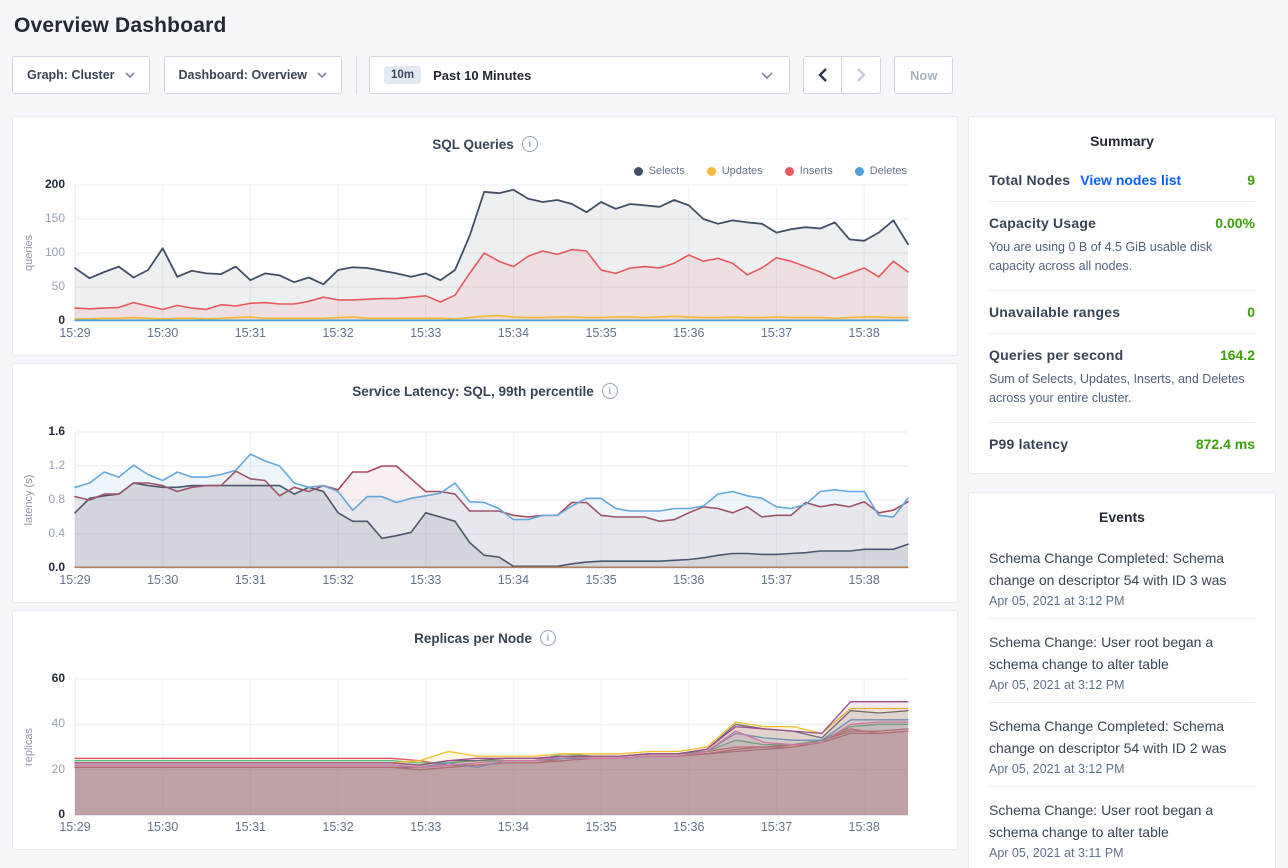 This screenshot has height=868, width=1288. I want to click on capacity-usage-value: 0.00%, so click(1235, 223).